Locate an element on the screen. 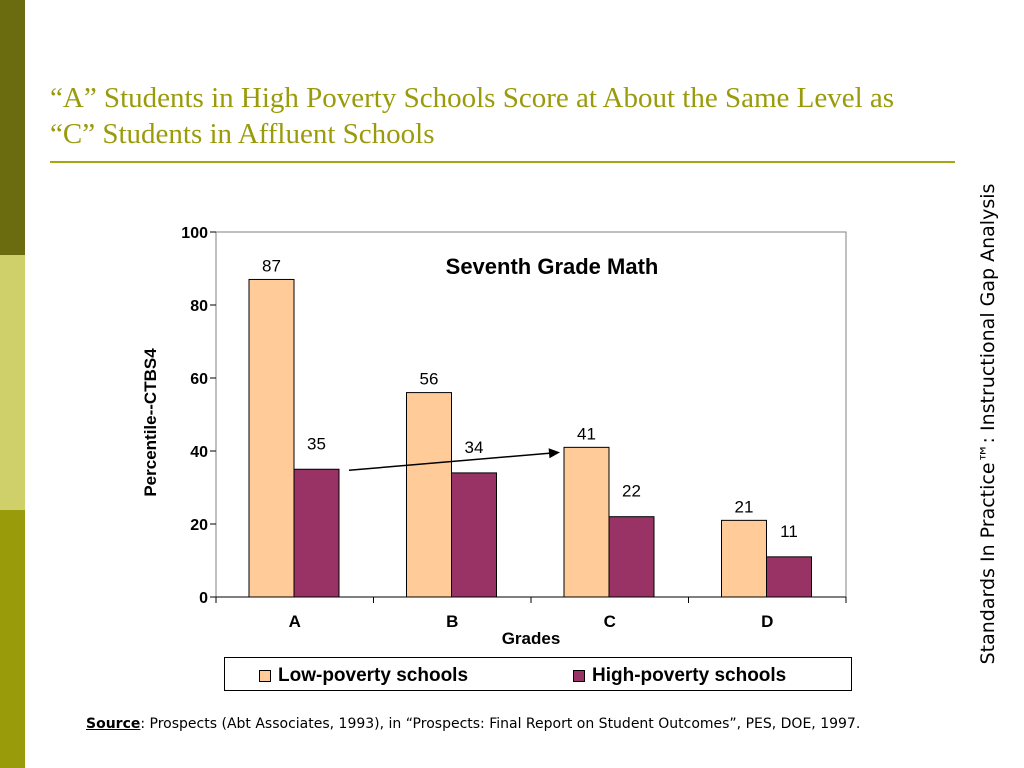 This screenshot has width=1024, height=768. data-label: 87 is located at coordinates (271, 265).